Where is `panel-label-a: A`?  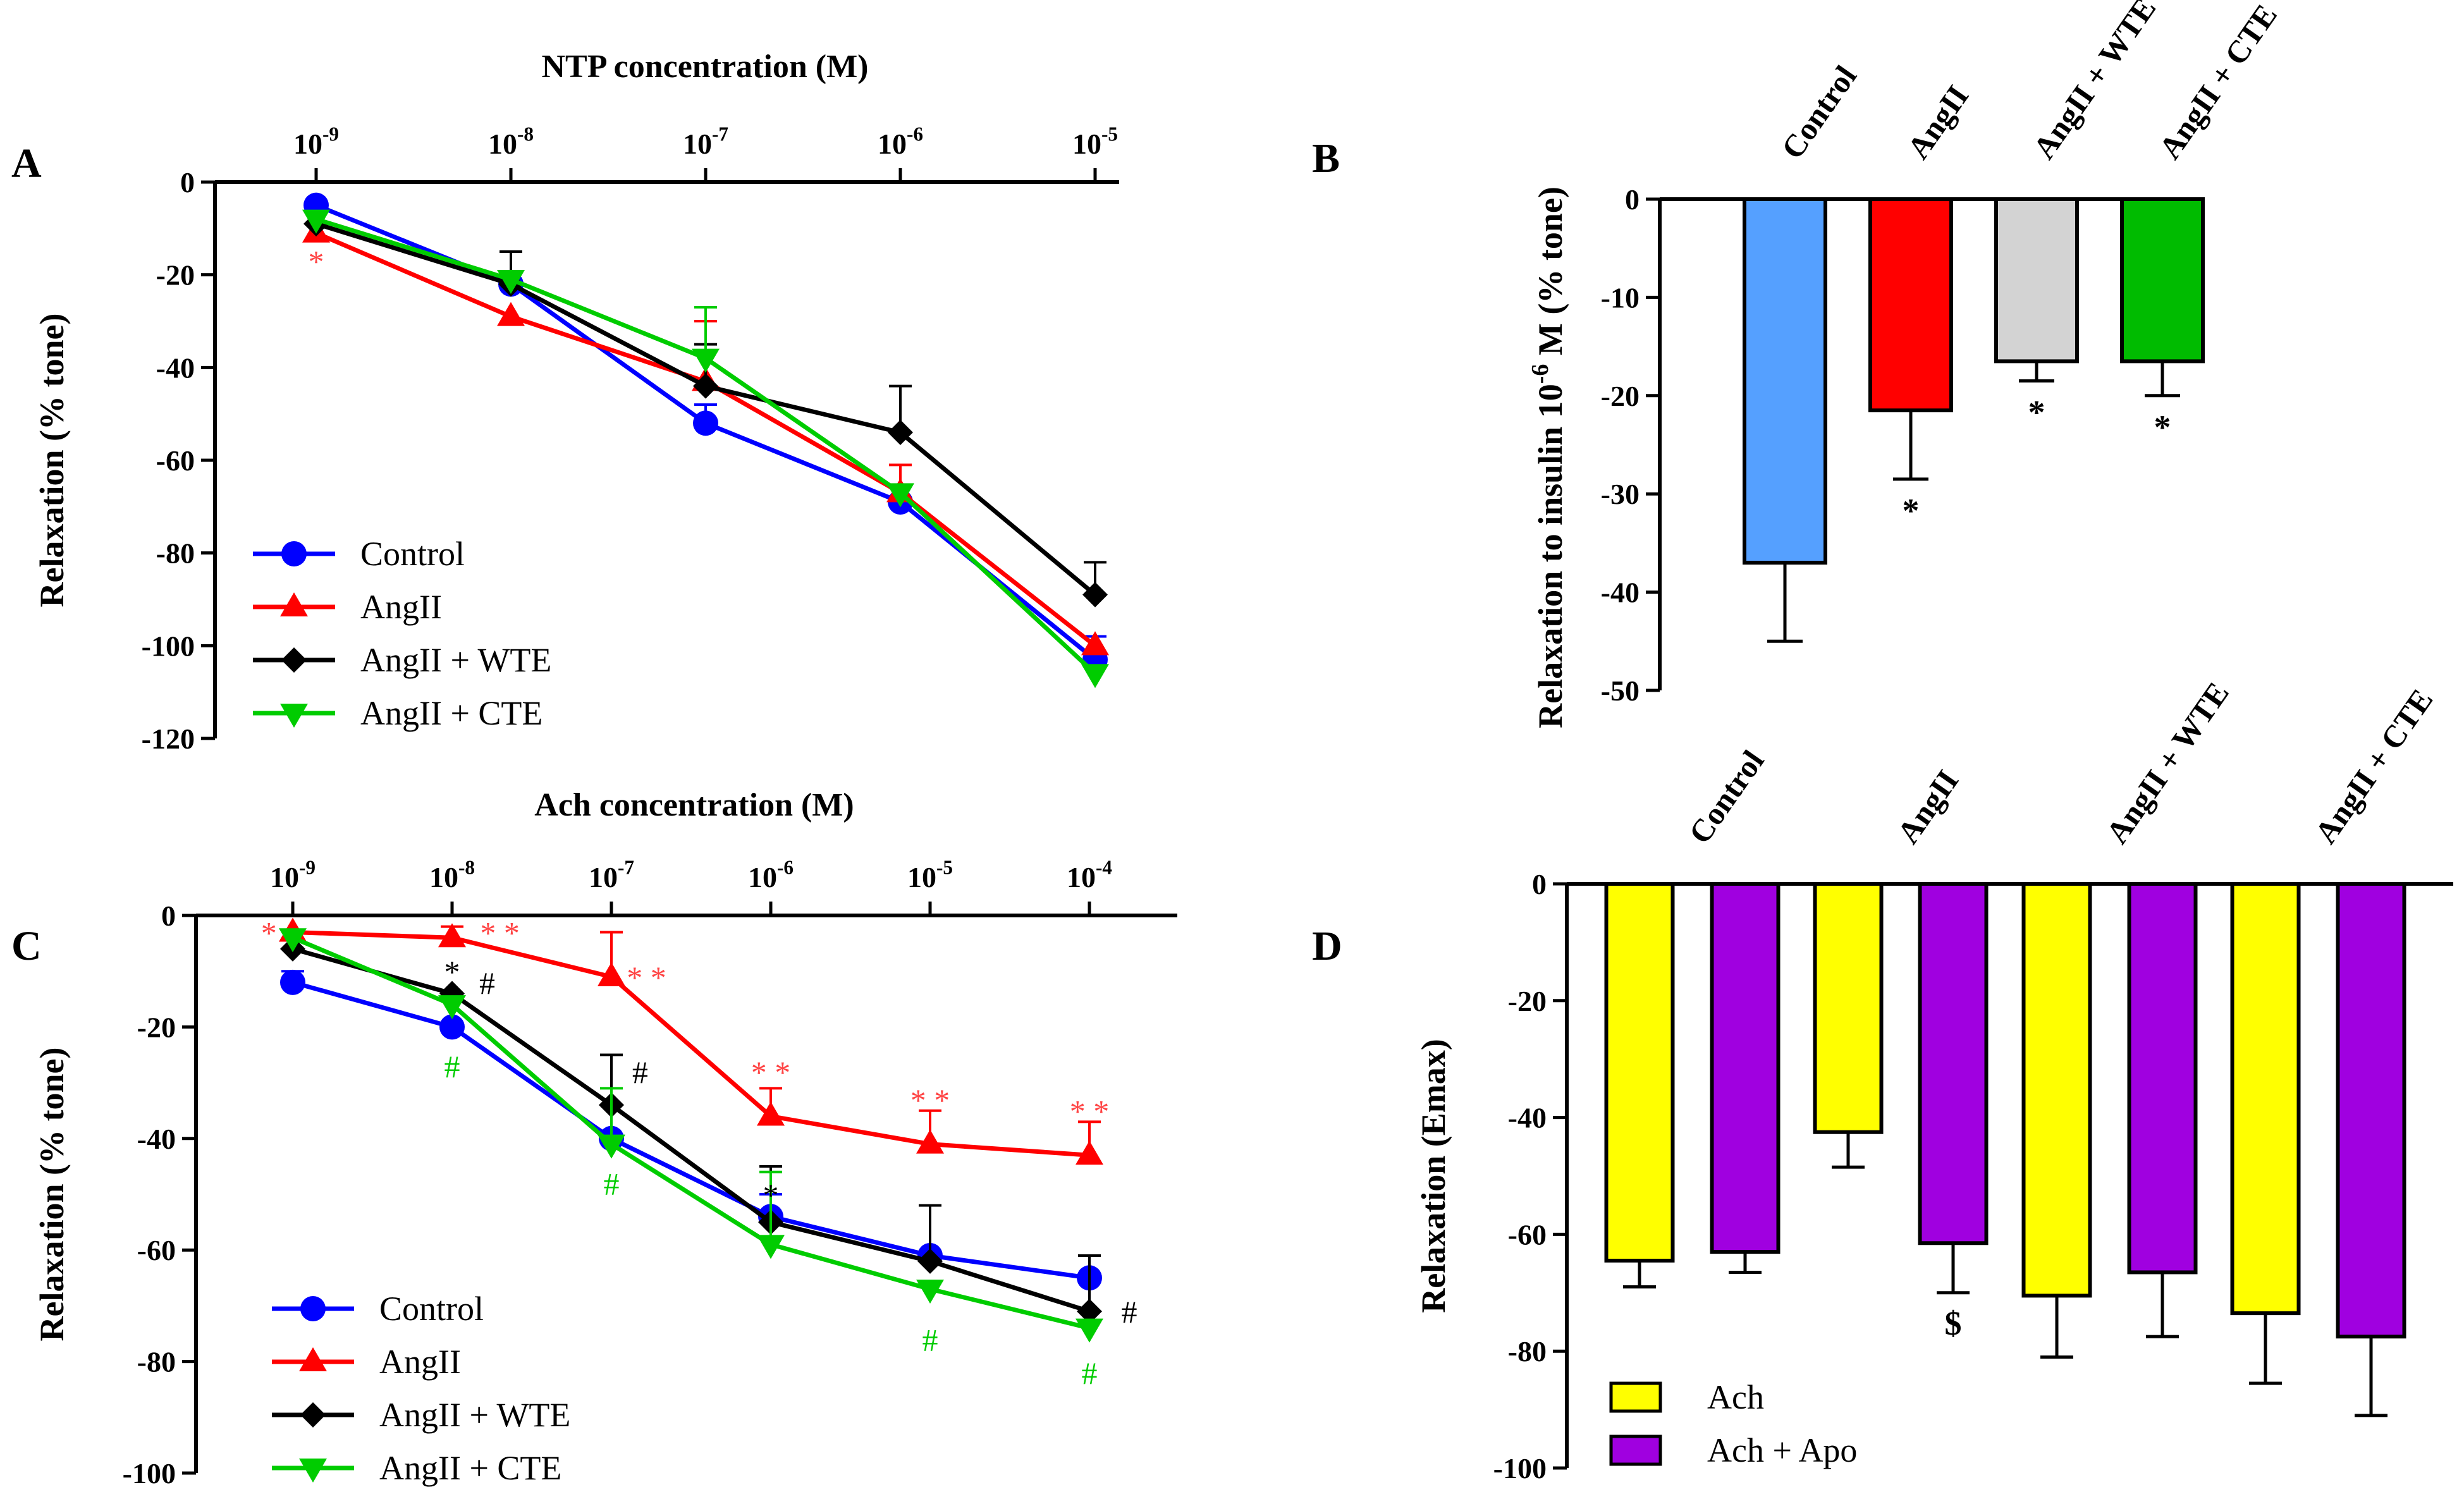
panel-label-a: A is located at coordinates (26, 163).